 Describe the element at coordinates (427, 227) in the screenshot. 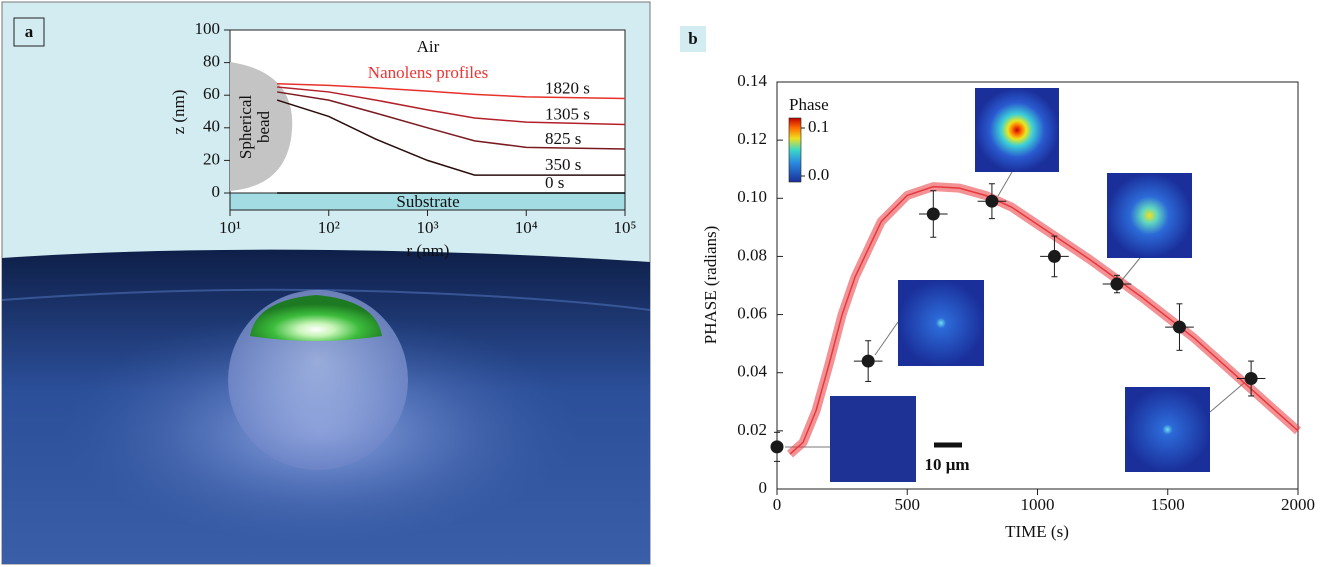

I see `x-tick-label: 10³` at that location.